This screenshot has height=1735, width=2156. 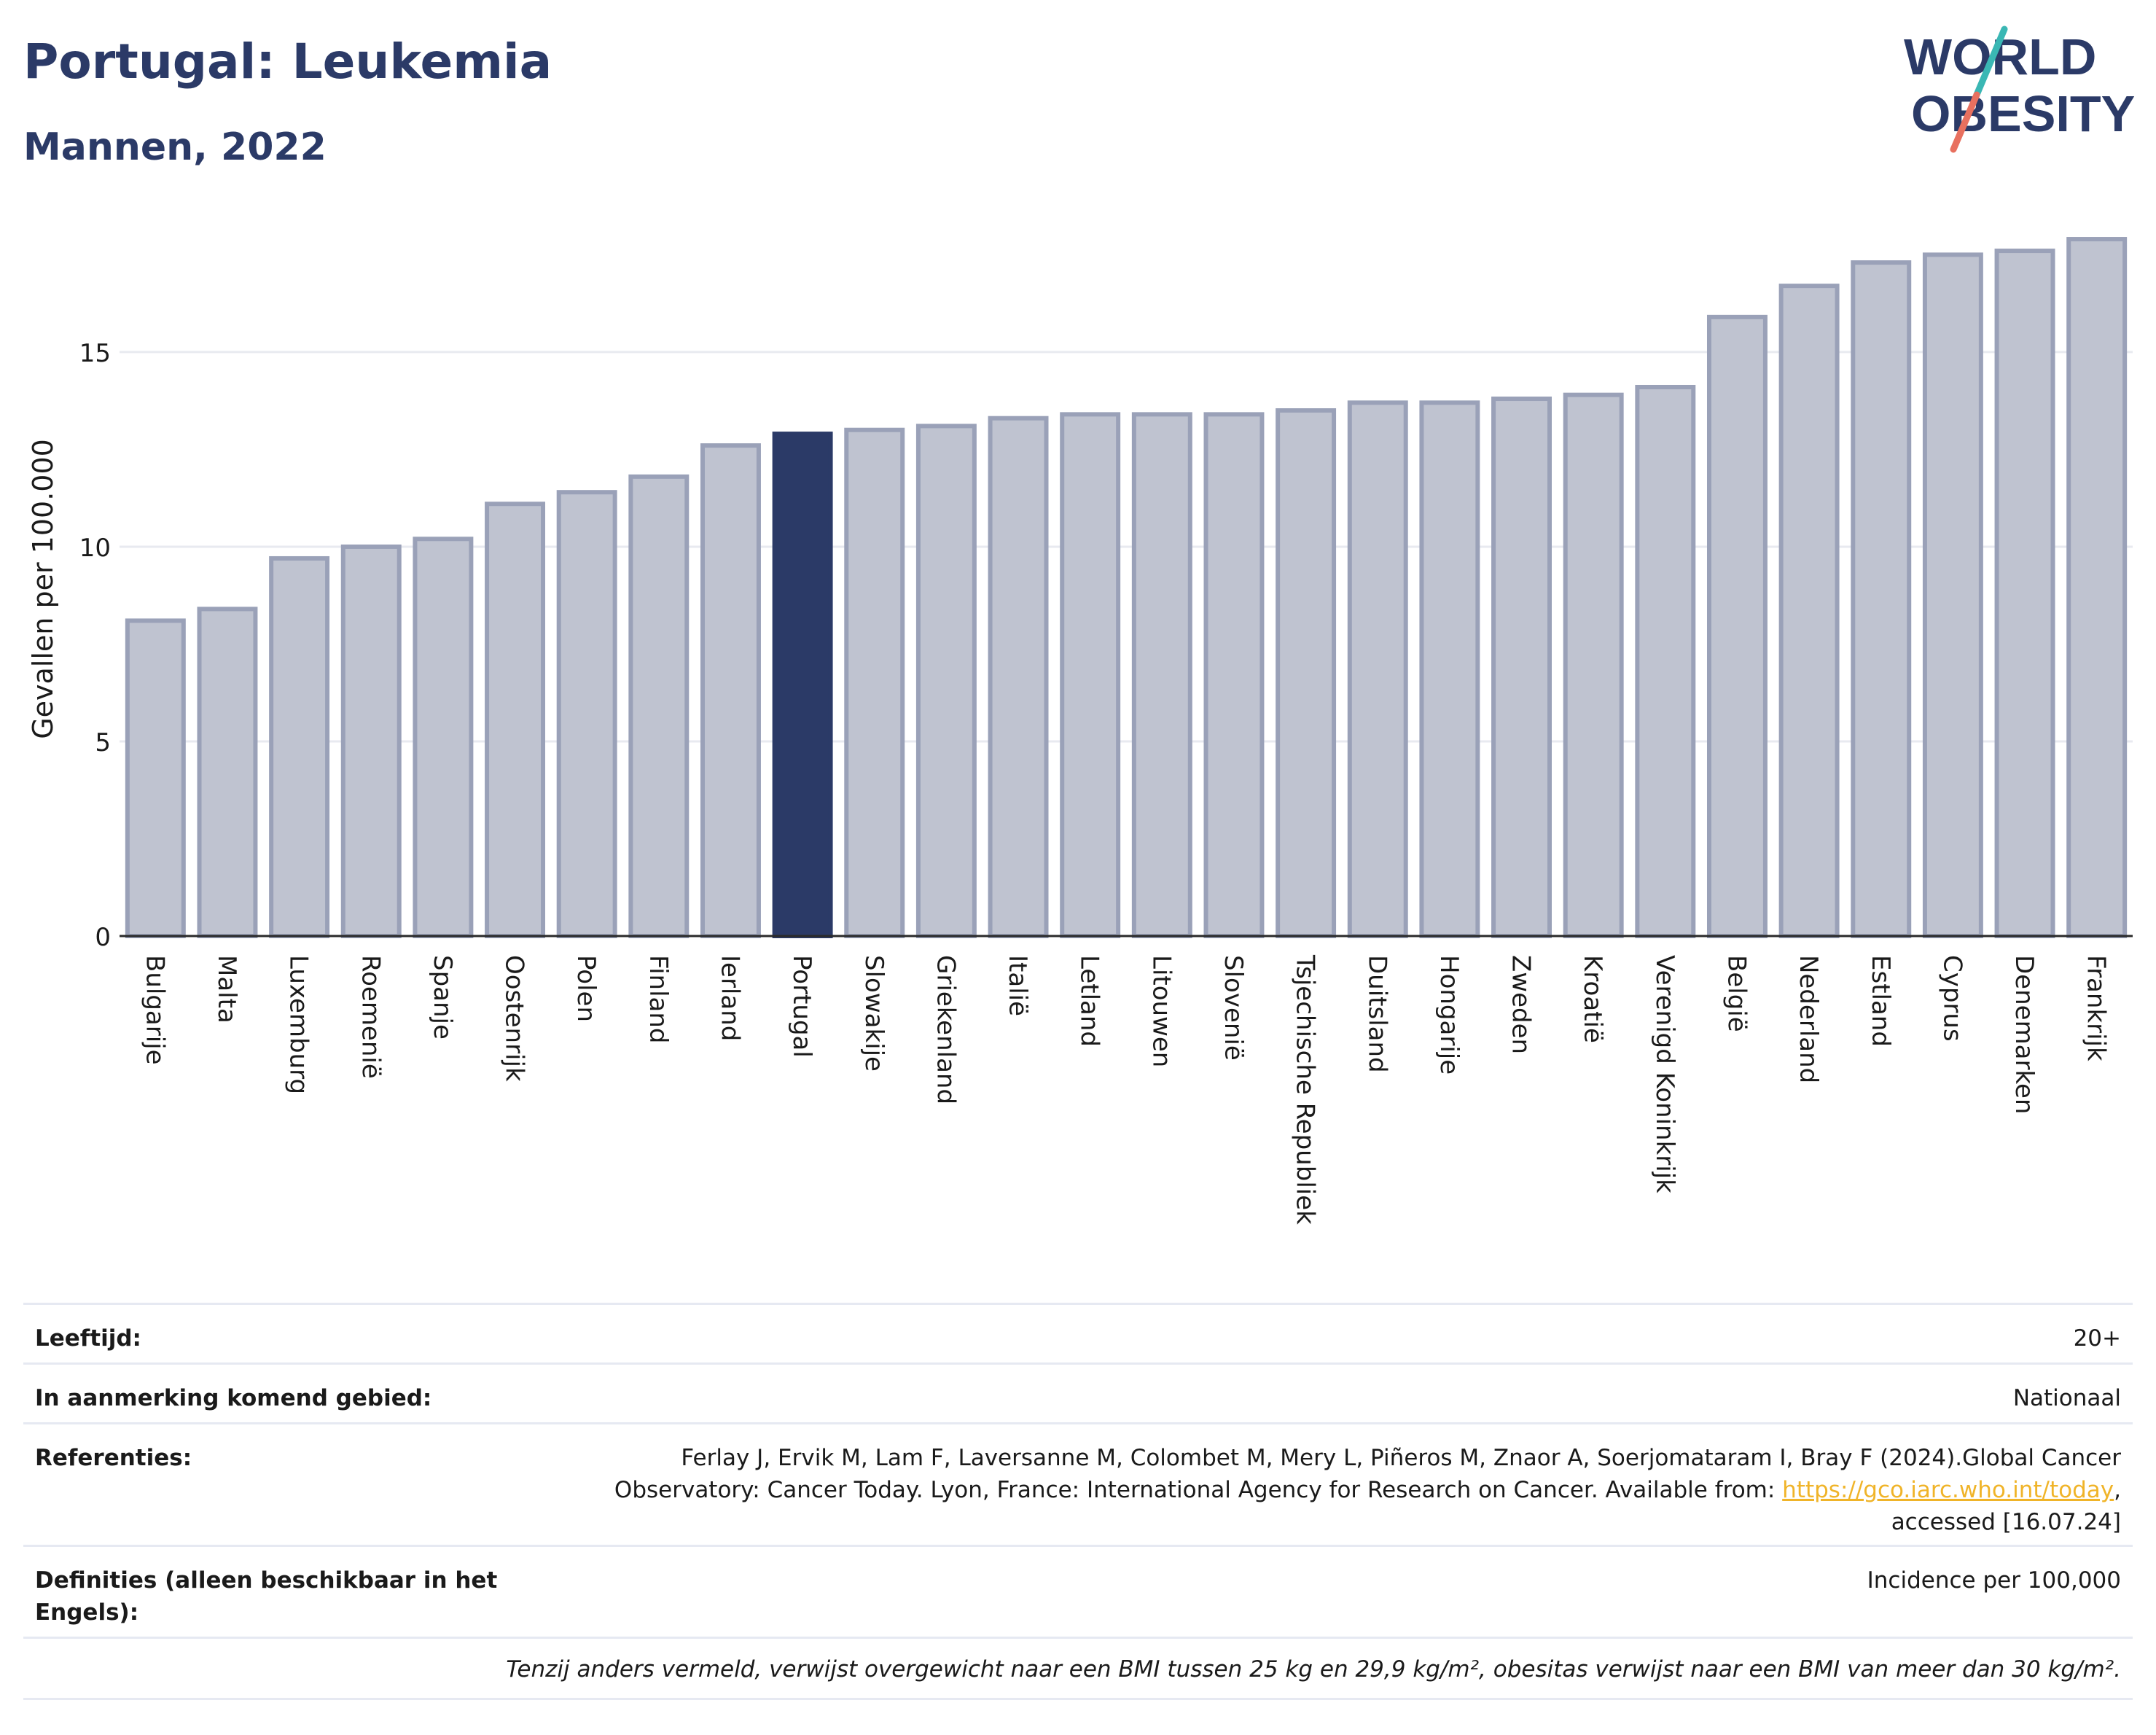 What do you see at coordinates (1809, 611) in the screenshot?
I see `bar-nederland` at bounding box center [1809, 611].